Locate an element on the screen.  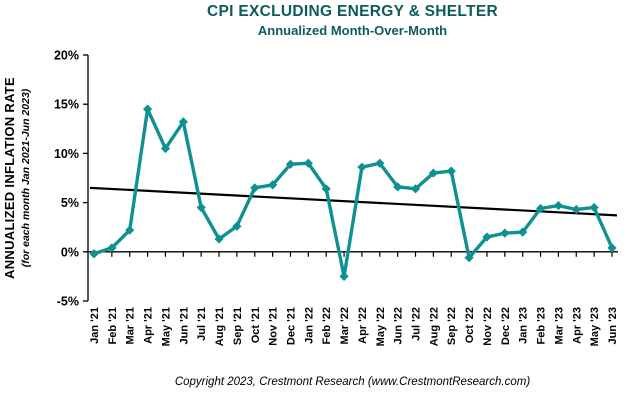
x-axis-label: Apr '23 is located at coordinates (577, 325).